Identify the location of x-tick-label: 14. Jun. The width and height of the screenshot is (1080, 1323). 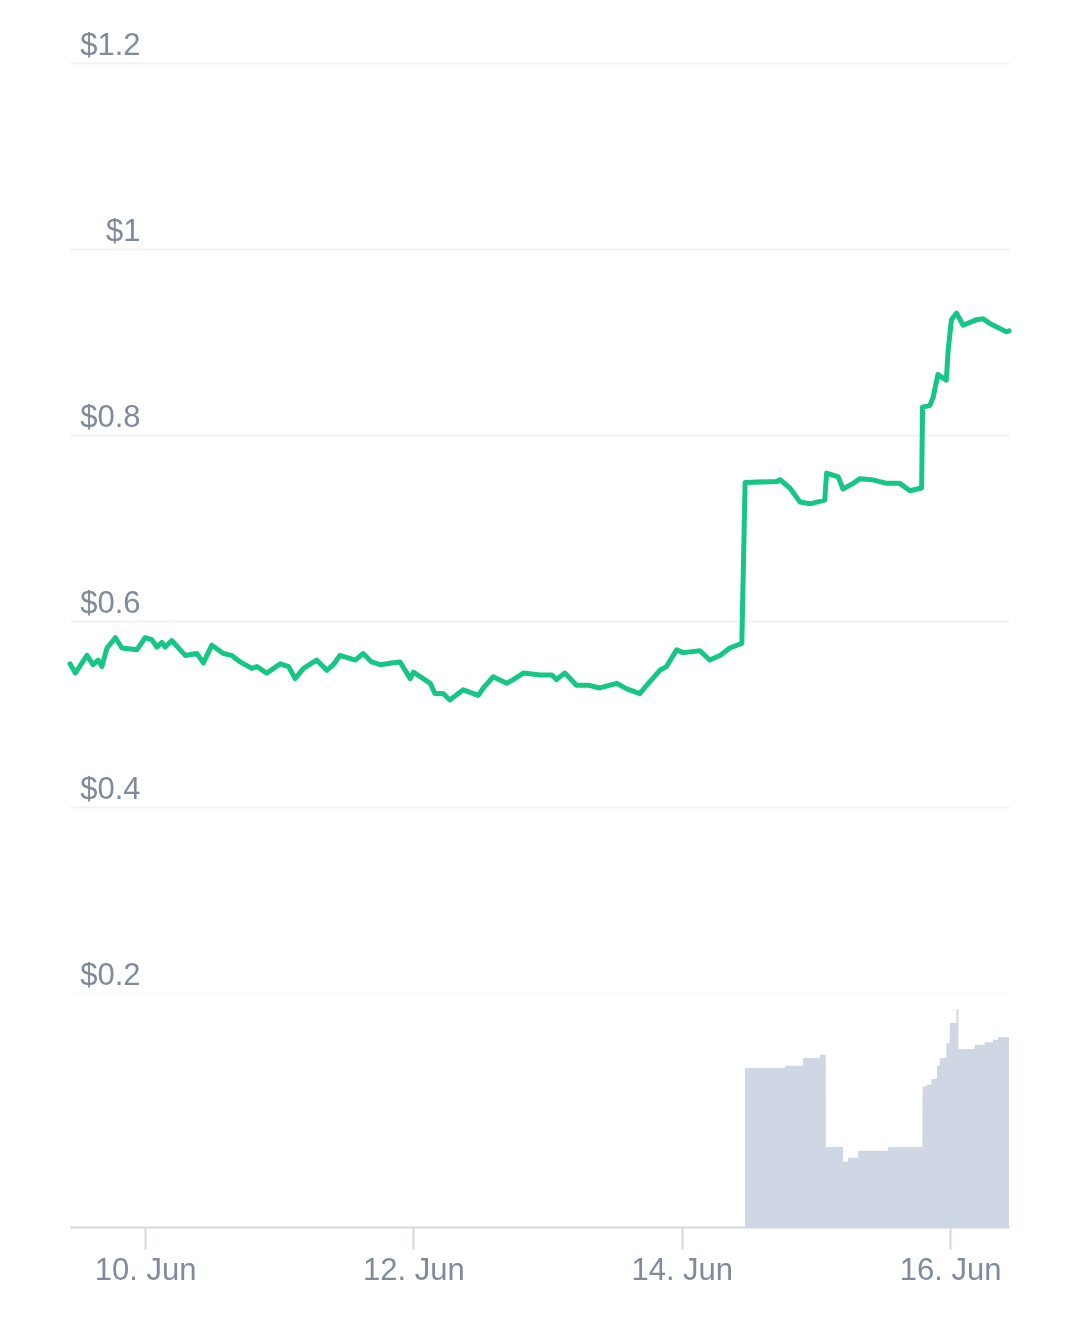
(682, 1269).